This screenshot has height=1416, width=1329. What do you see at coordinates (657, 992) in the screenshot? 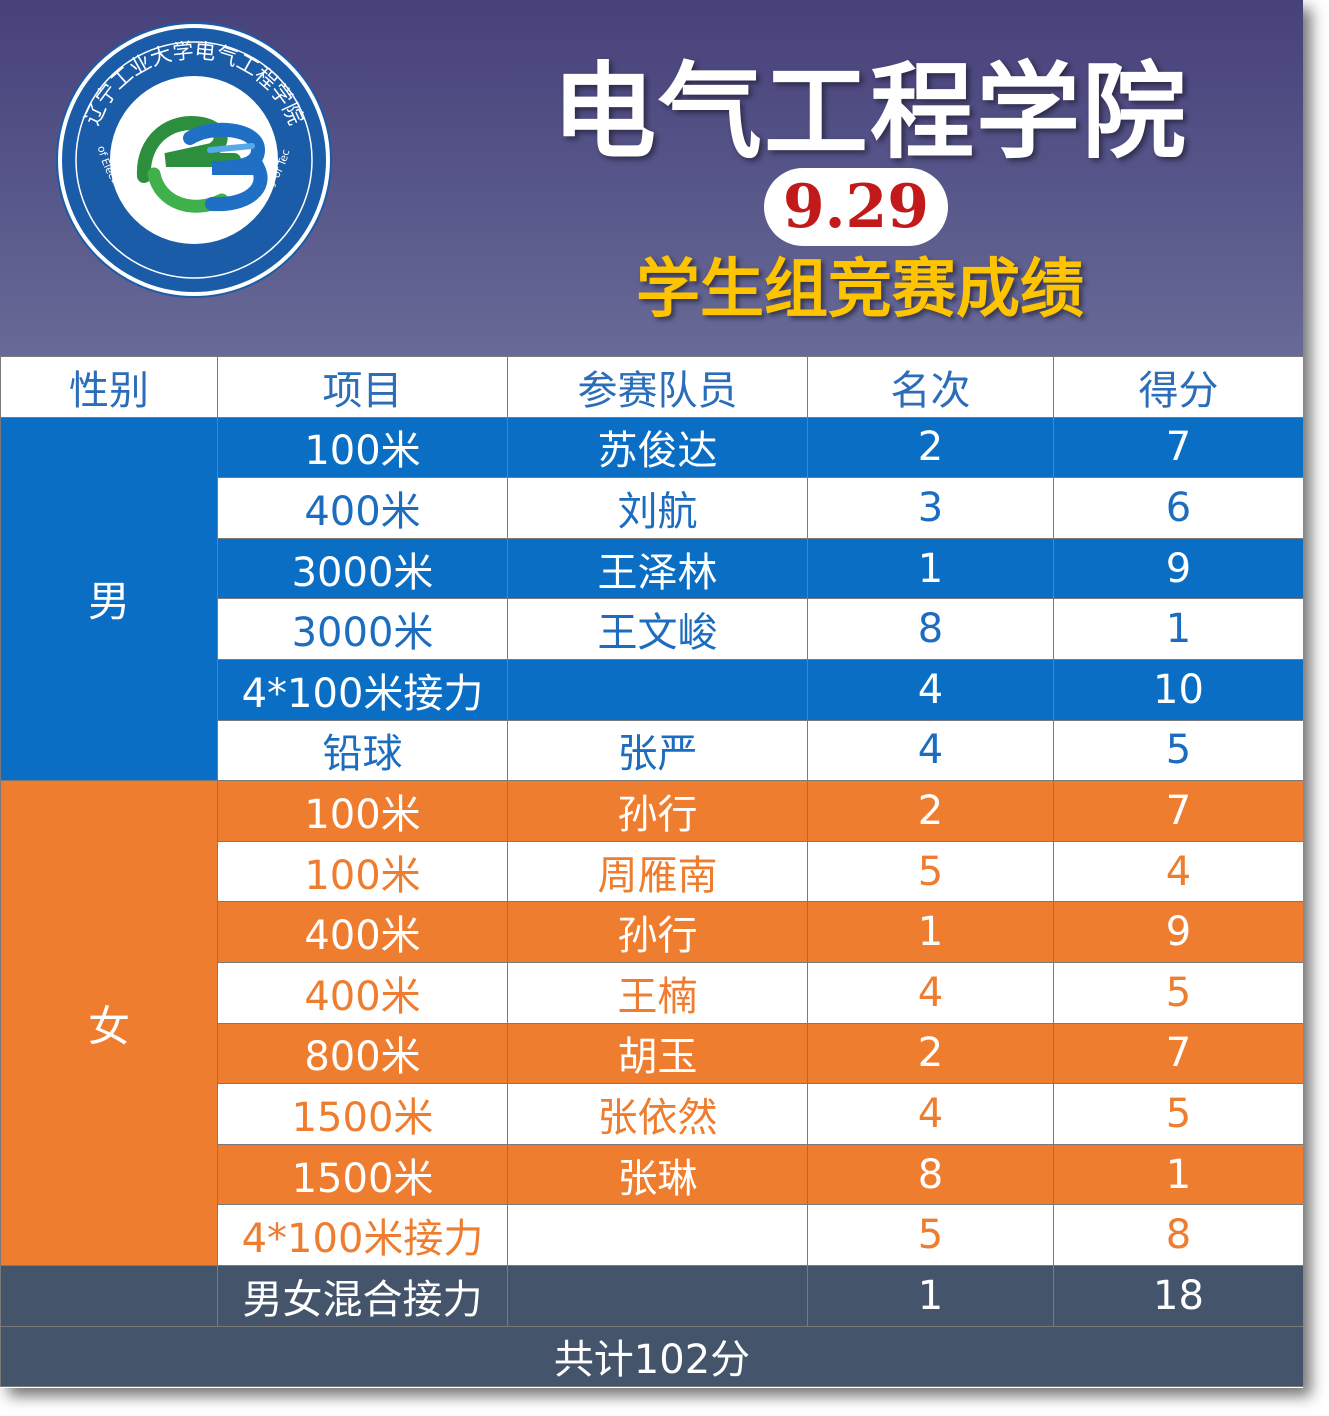
I see `athlete-cell: 王楠` at bounding box center [657, 992].